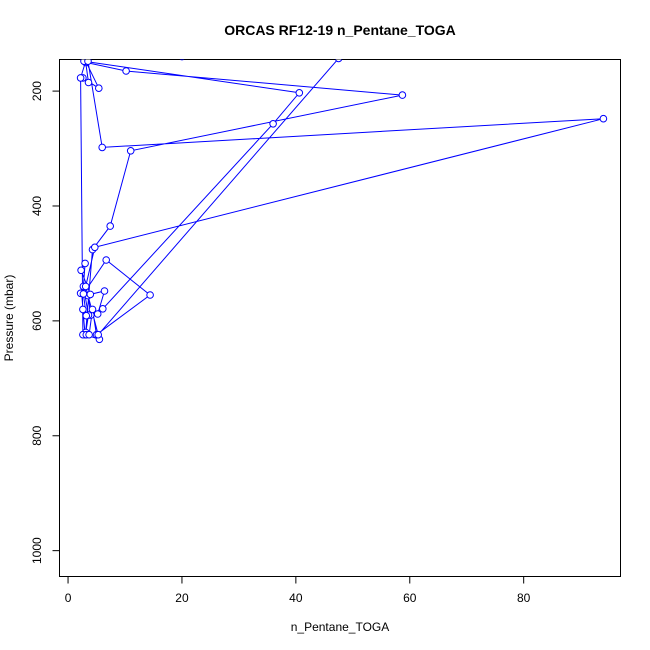 The height and width of the screenshot is (650, 650). I want to click on x-axis-label: n_Pentane_TOGA, so click(340, 627).